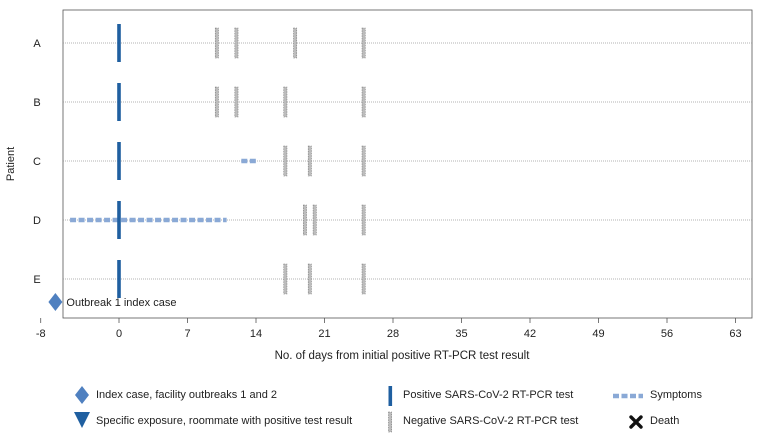 The width and height of the screenshot is (758, 446). Describe the element at coordinates (256, 334) in the screenshot. I see `x-tick-label-14: 14` at that location.